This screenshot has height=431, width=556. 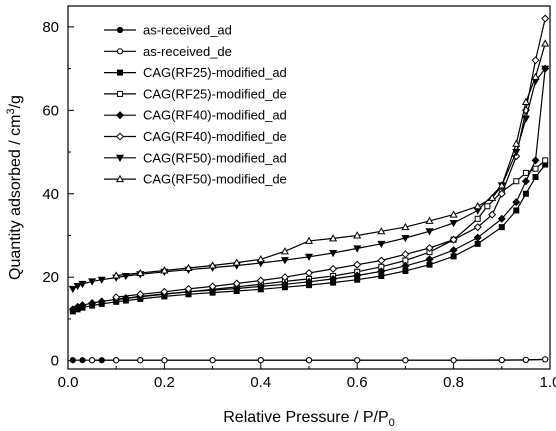 What do you see at coordinates (215, 157) in the screenshot?
I see `legend-label: CAG(RF50)-modified_ad` at bounding box center [215, 157].